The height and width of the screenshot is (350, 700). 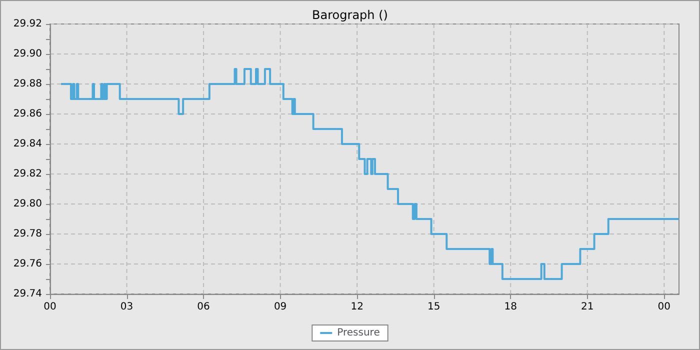 What do you see at coordinates (27, 294) in the screenshot?
I see `y-tick-label: 29.74` at bounding box center [27, 294].